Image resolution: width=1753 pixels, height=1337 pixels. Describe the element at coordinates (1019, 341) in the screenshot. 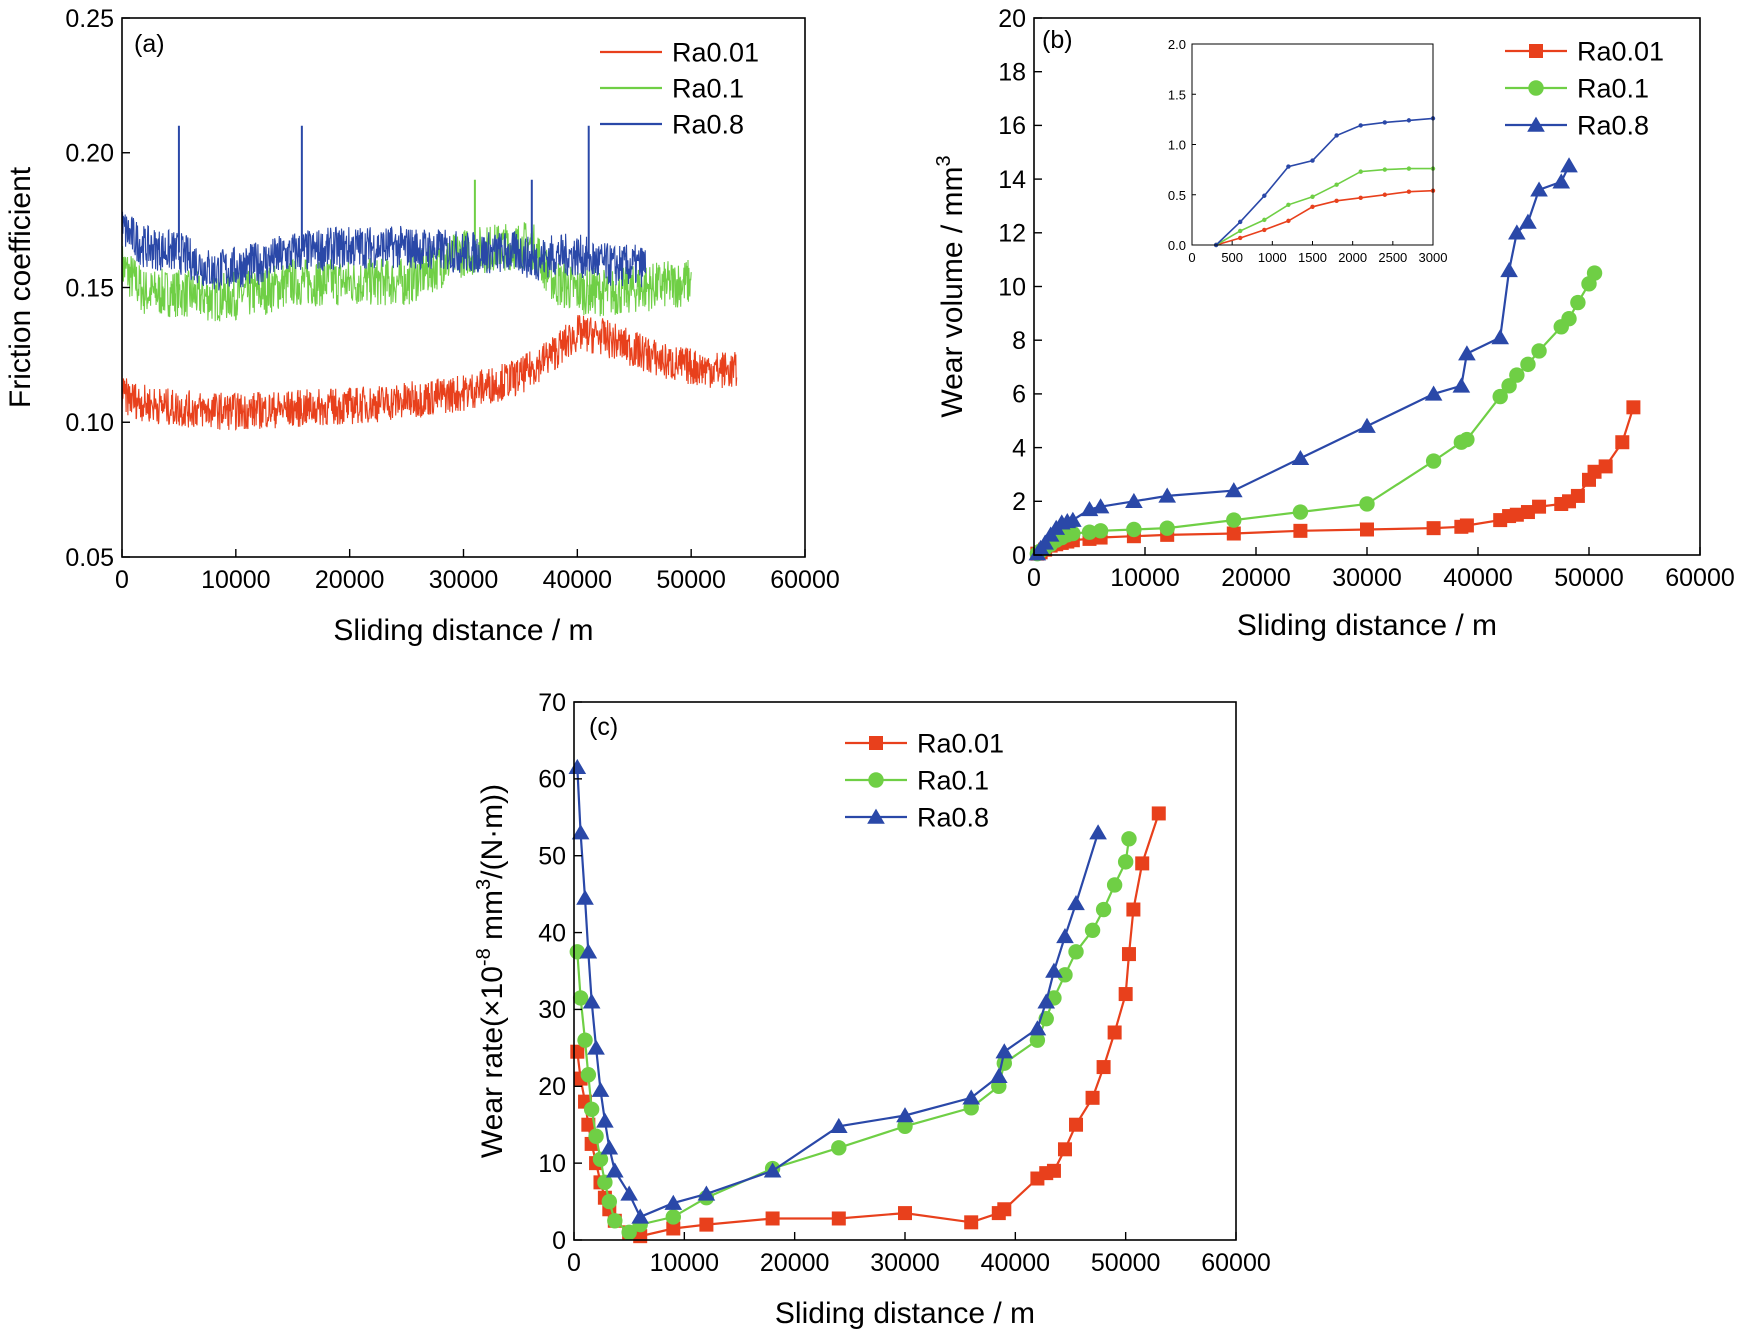

I see `y-tick-label: 8` at that location.